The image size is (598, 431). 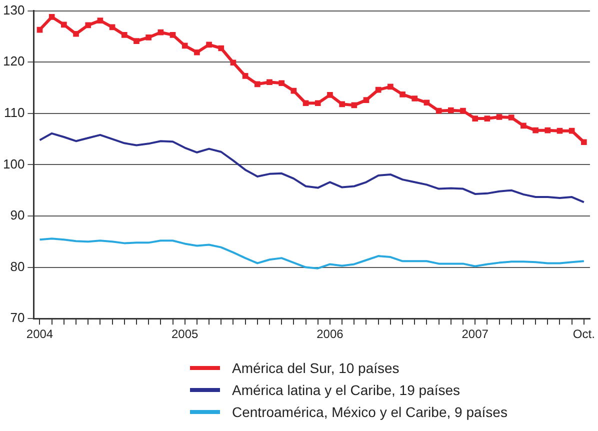 What do you see at coordinates (13, 61) in the screenshot?
I see `y-tick-label: 120` at bounding box center [13, 61].